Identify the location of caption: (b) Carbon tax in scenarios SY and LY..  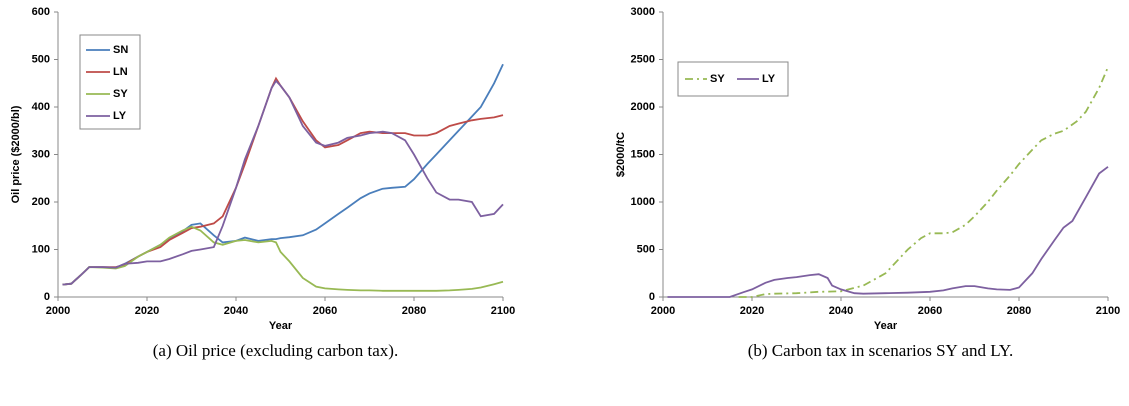
(881, 350).